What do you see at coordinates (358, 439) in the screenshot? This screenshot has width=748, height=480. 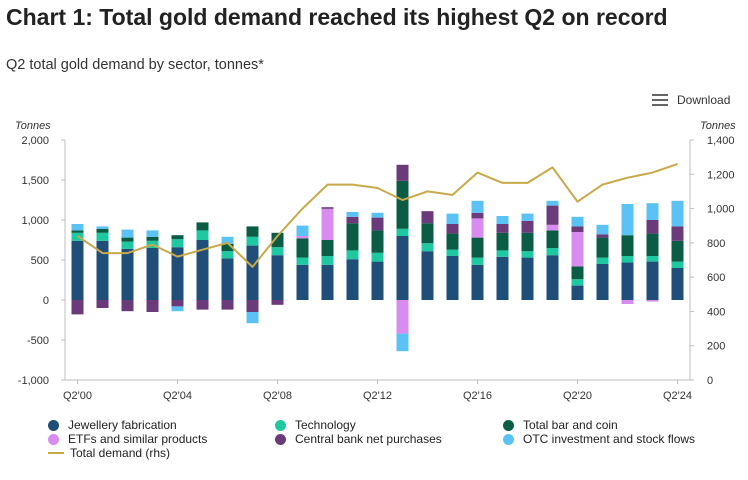 I see `legend-item: Central bank net purchases` at bounding box center [358, 439].